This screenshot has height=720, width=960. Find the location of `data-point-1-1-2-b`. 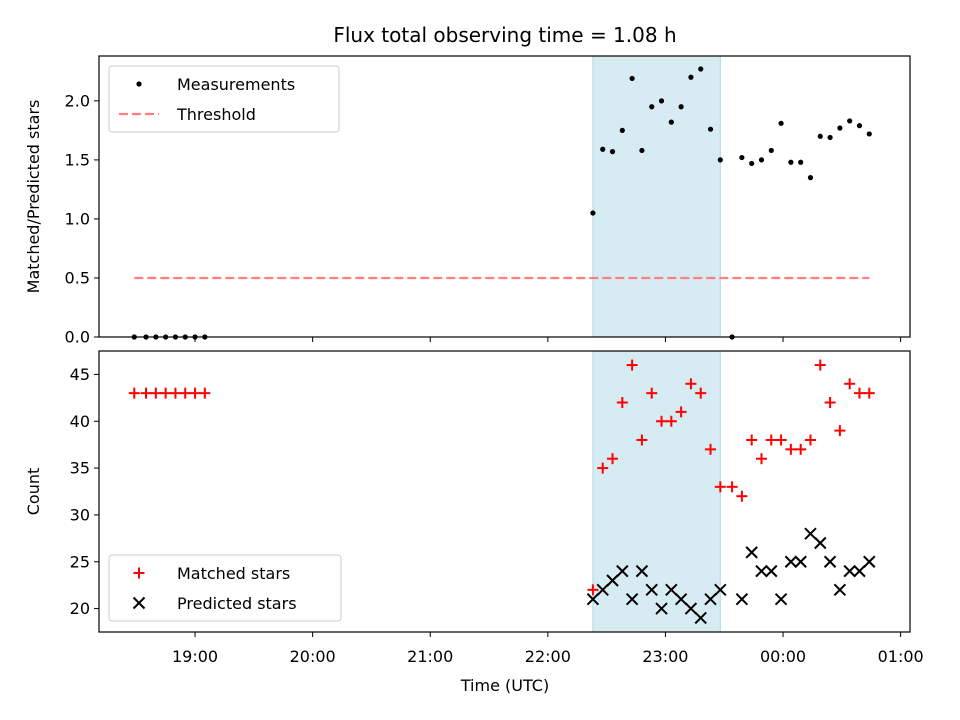

data-point-1-1-2-b is located at coordinates (612, 580).